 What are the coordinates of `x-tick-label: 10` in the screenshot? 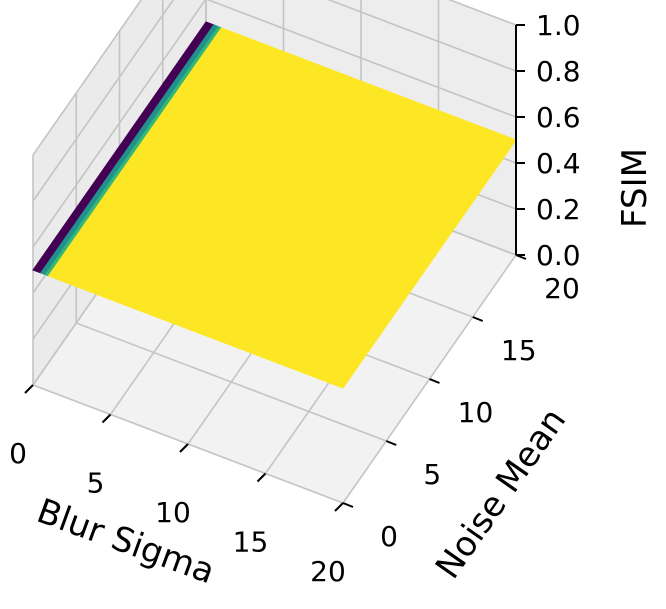 It's located at (173, 512).